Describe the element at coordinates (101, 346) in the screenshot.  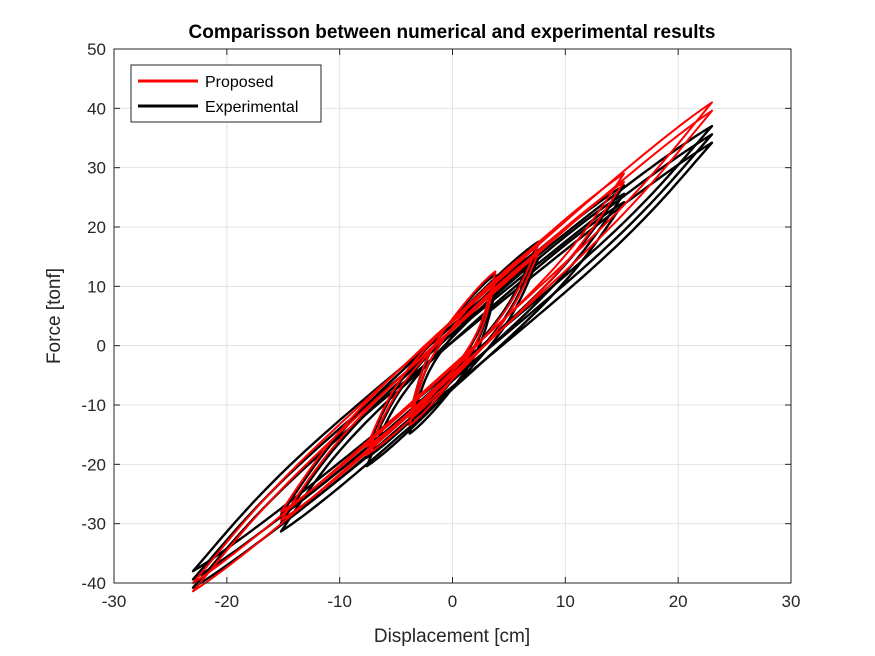
I see `y-tick-label: 0` at that location.